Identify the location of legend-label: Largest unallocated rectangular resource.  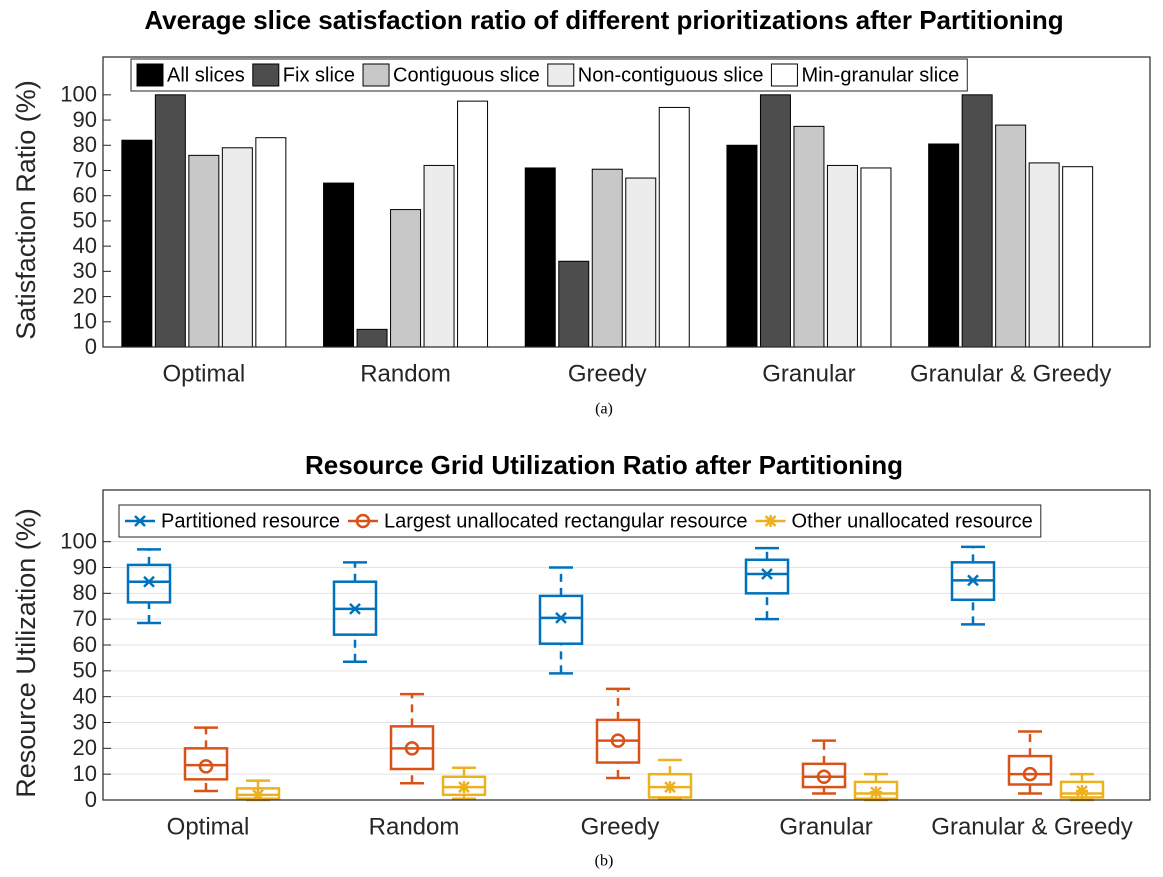
(566, 521).